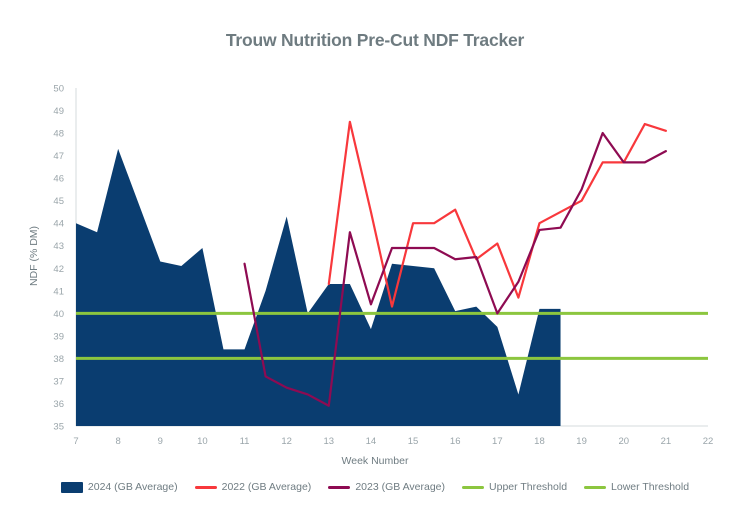 This screenshot has width=750, height=523. Describe the element at coordinates (539, 441) in the screenshot. I see `x-tick-label: 18` at that location.